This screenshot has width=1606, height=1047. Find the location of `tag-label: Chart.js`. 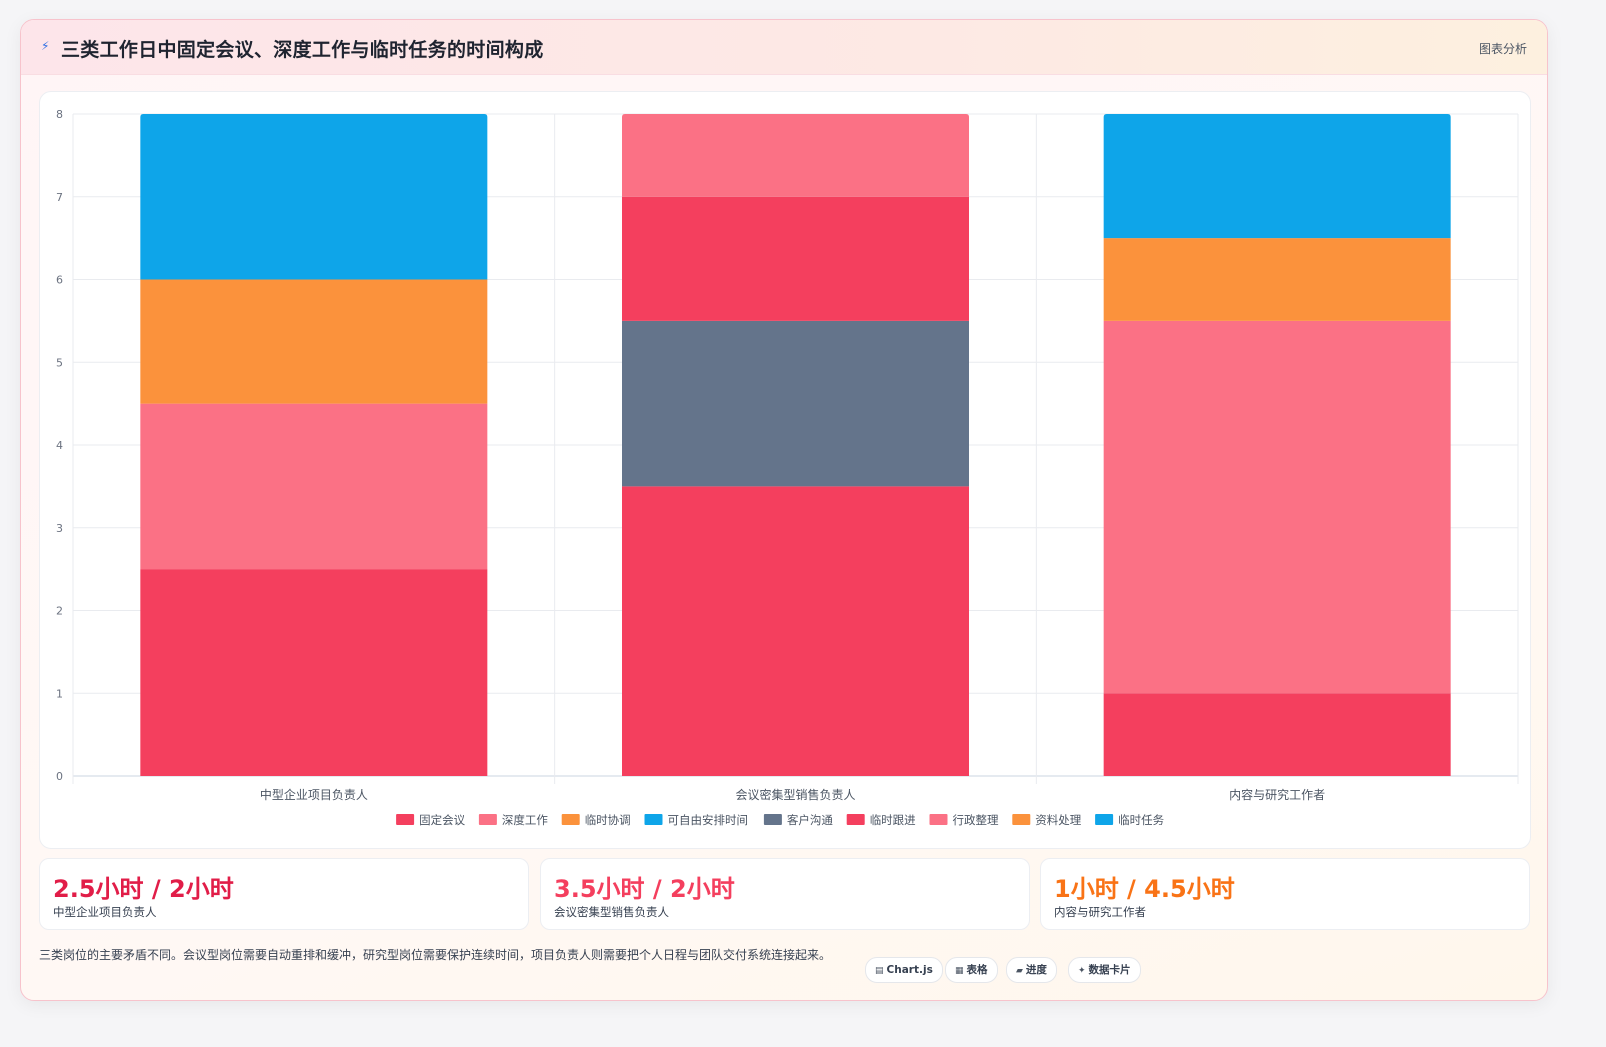

tag-label: Chart.js is located at coordinates (909, 970).